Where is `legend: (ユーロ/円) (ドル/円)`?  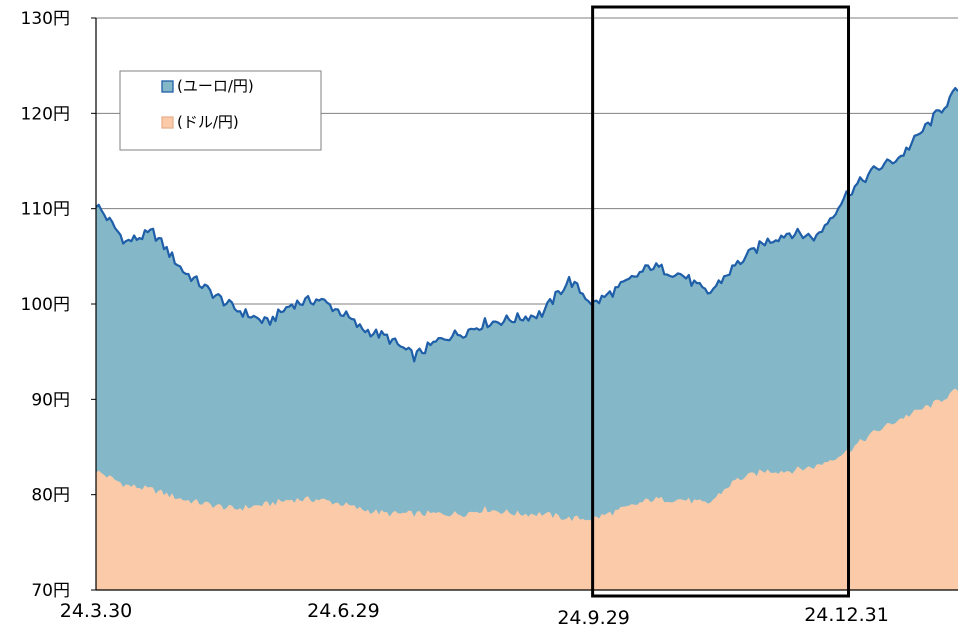
legend: (ユーロ/円) (ドル/円) is located at coordinates (220, 110).